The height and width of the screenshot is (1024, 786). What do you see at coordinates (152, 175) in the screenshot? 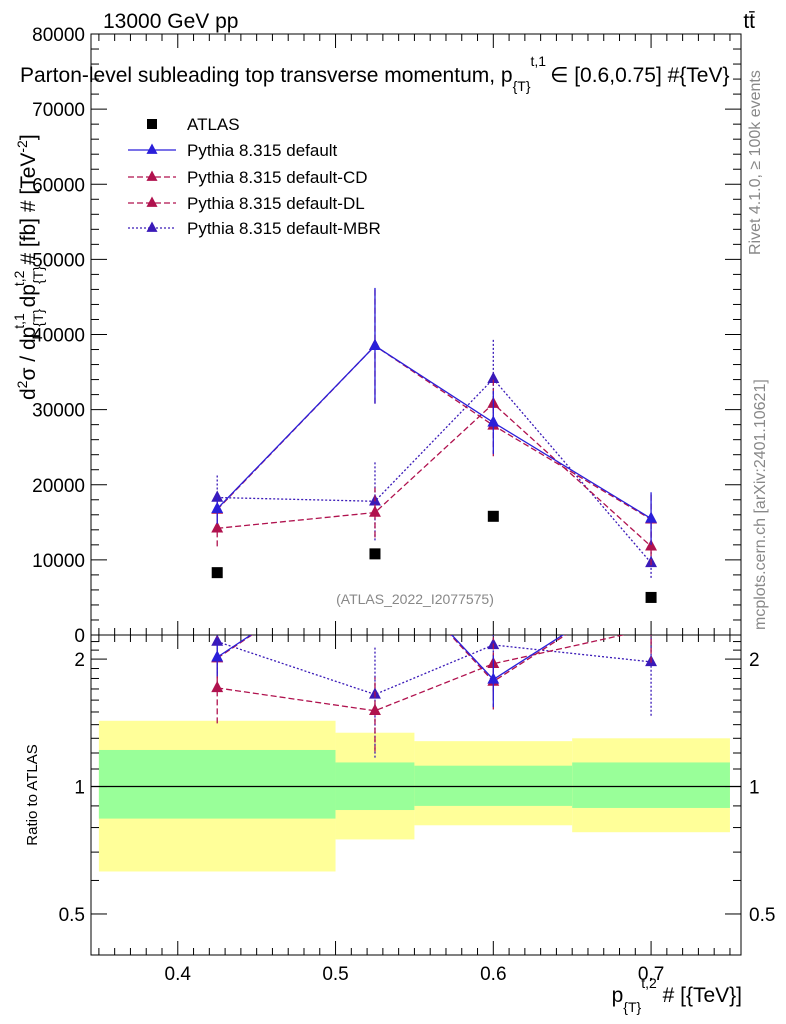
I see `legend-marker-pythia-8-315-default-cd` at bounding box center [152, 175].